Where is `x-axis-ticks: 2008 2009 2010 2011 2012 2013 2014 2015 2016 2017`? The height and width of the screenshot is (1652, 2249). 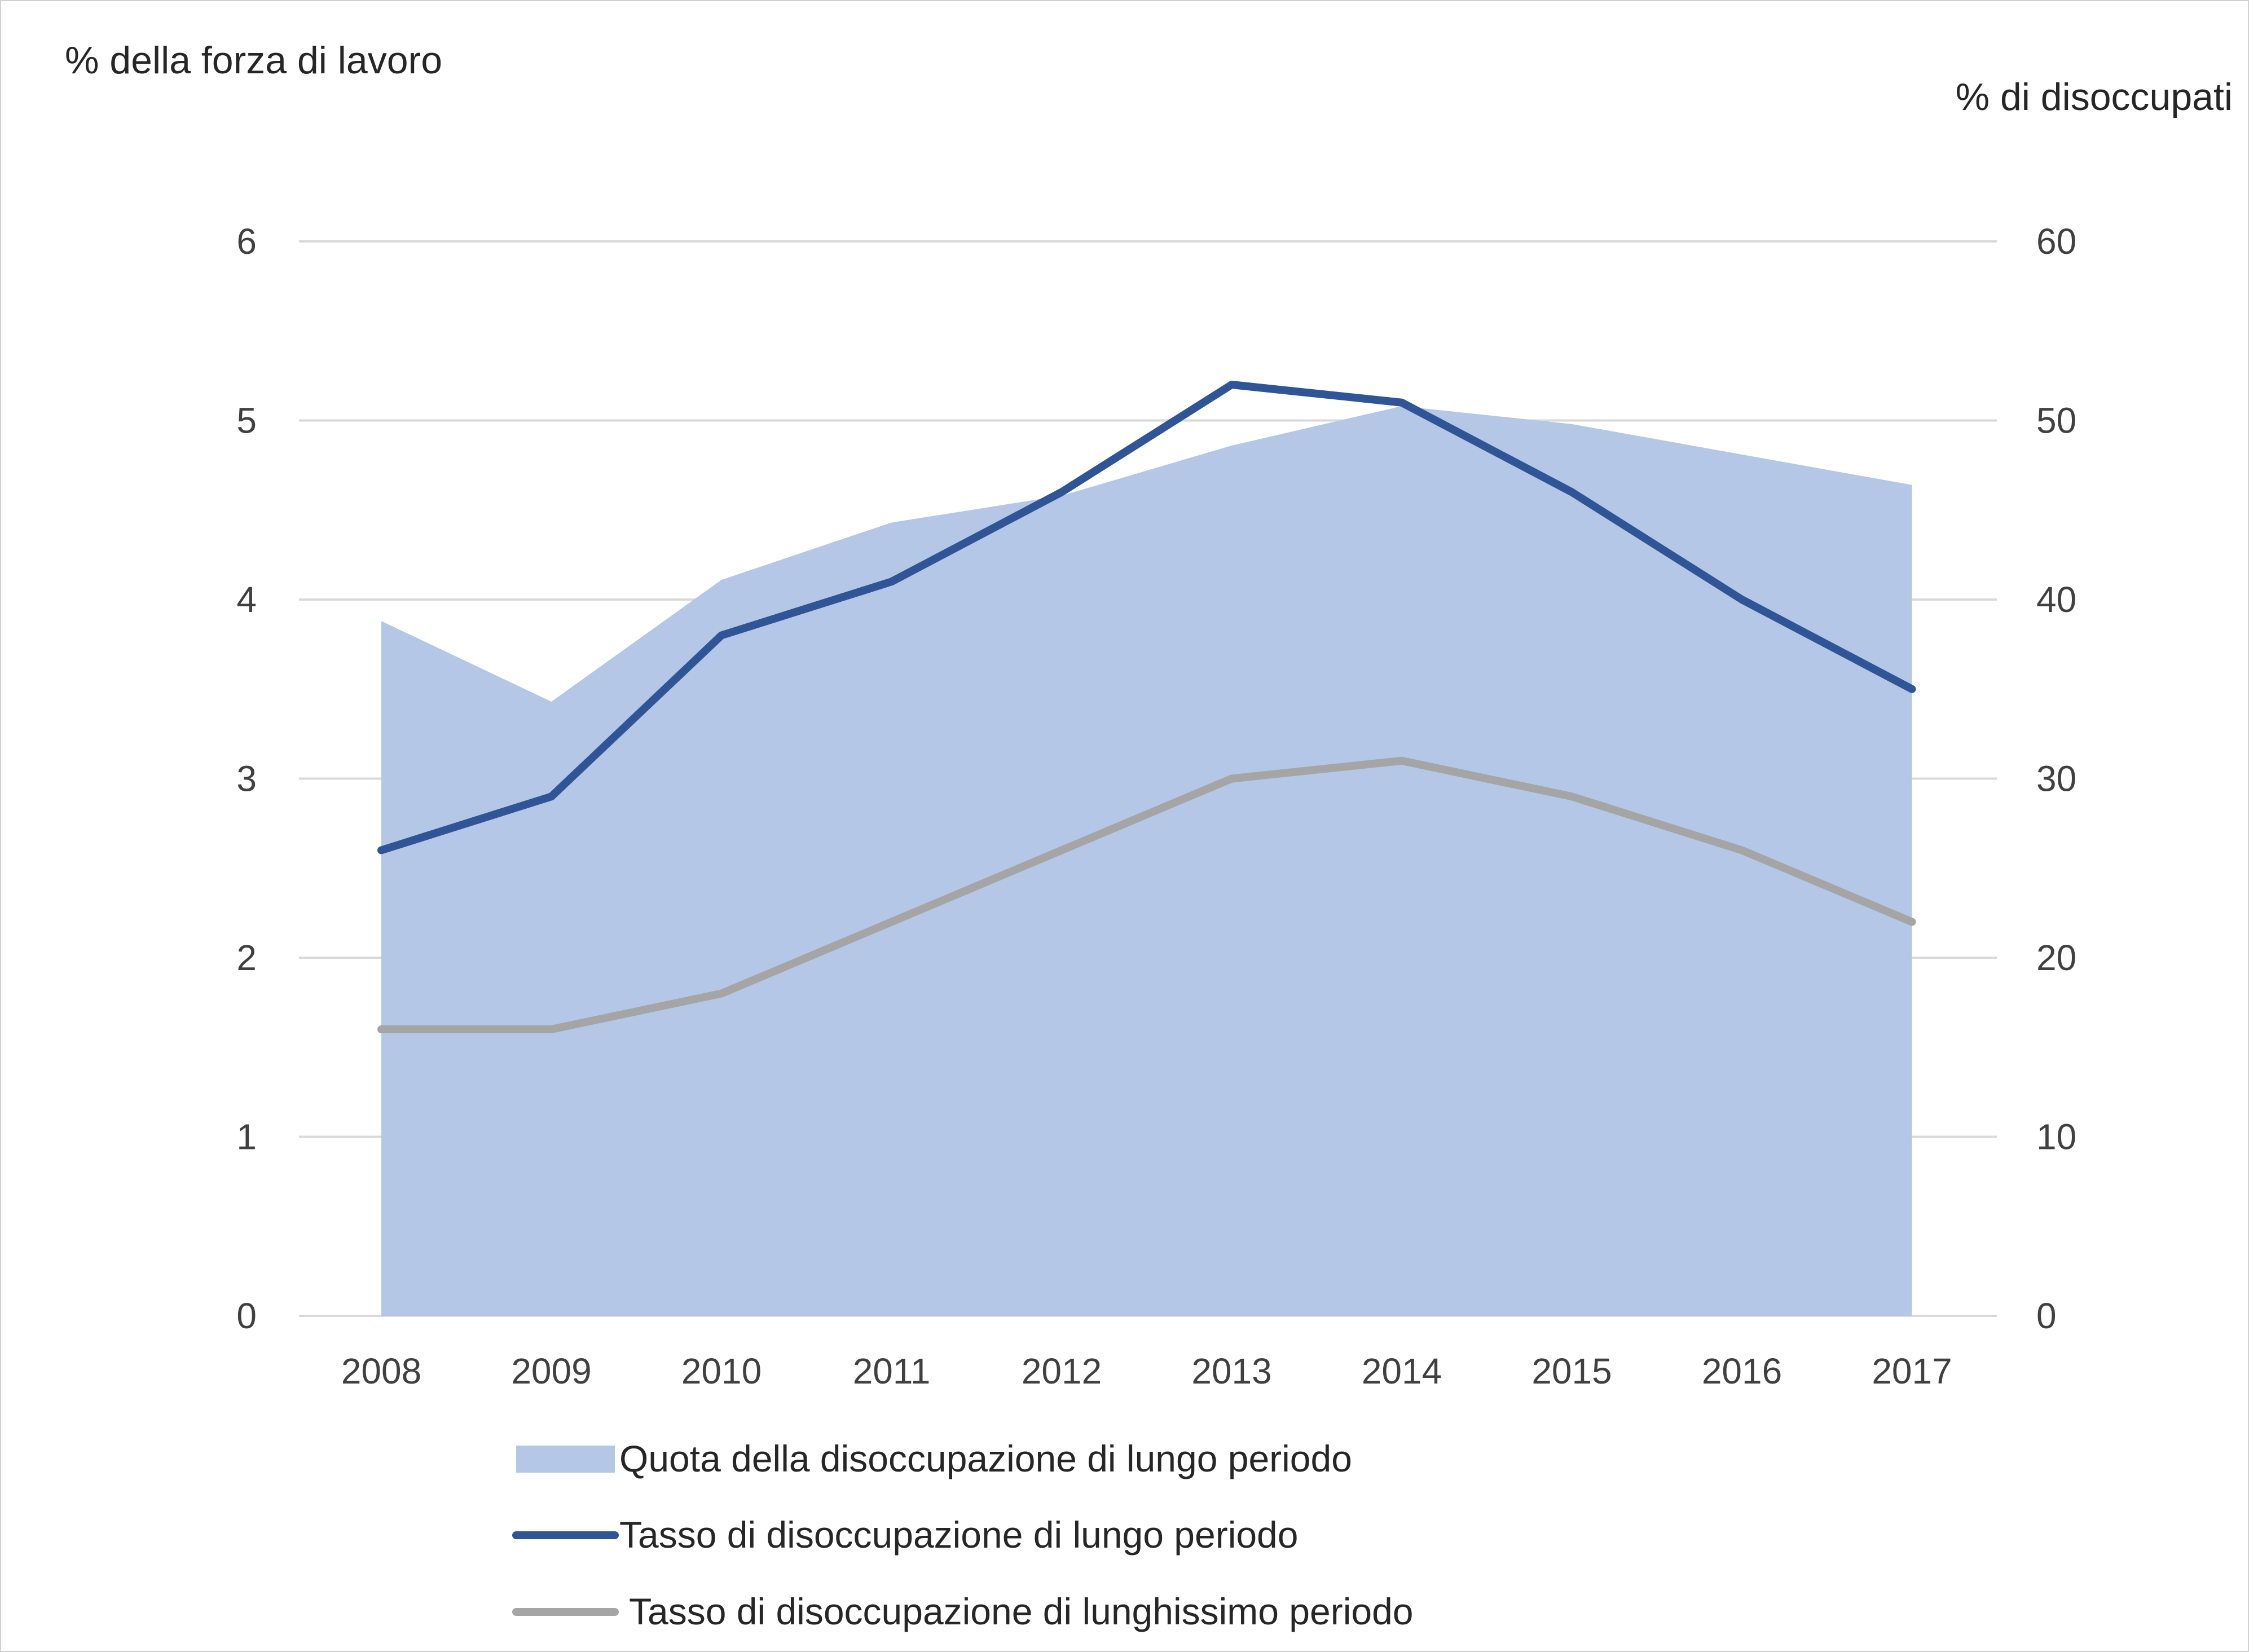 x-axis-ticks: 2008 2009 2010 2011 2012 2013 2014 2015 2016 2017 is located at coordinates (1146, 1371).